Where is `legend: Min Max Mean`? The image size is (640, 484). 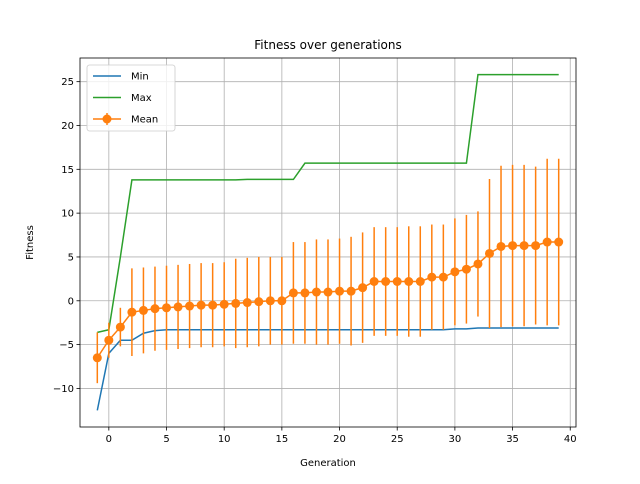 legend: Min Max Mean is located at coordinates (131, 98).